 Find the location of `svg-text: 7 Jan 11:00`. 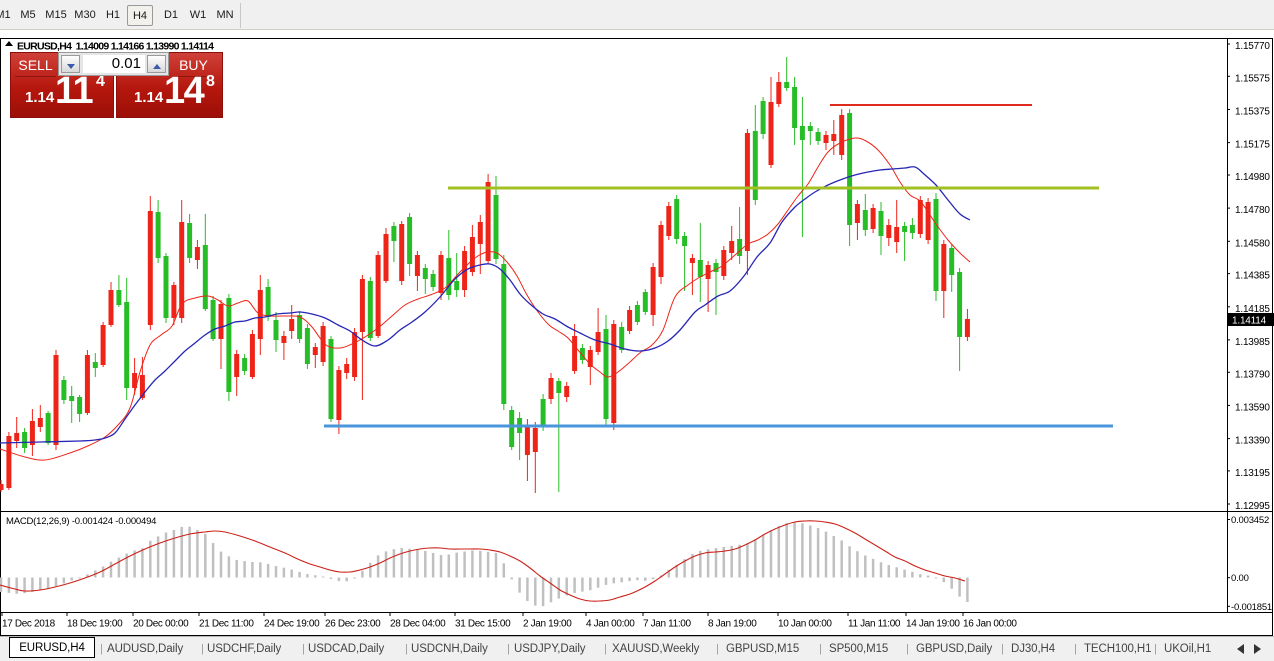

svg-text: 7 Jan 11:00 is located at coordinates (667, 624).